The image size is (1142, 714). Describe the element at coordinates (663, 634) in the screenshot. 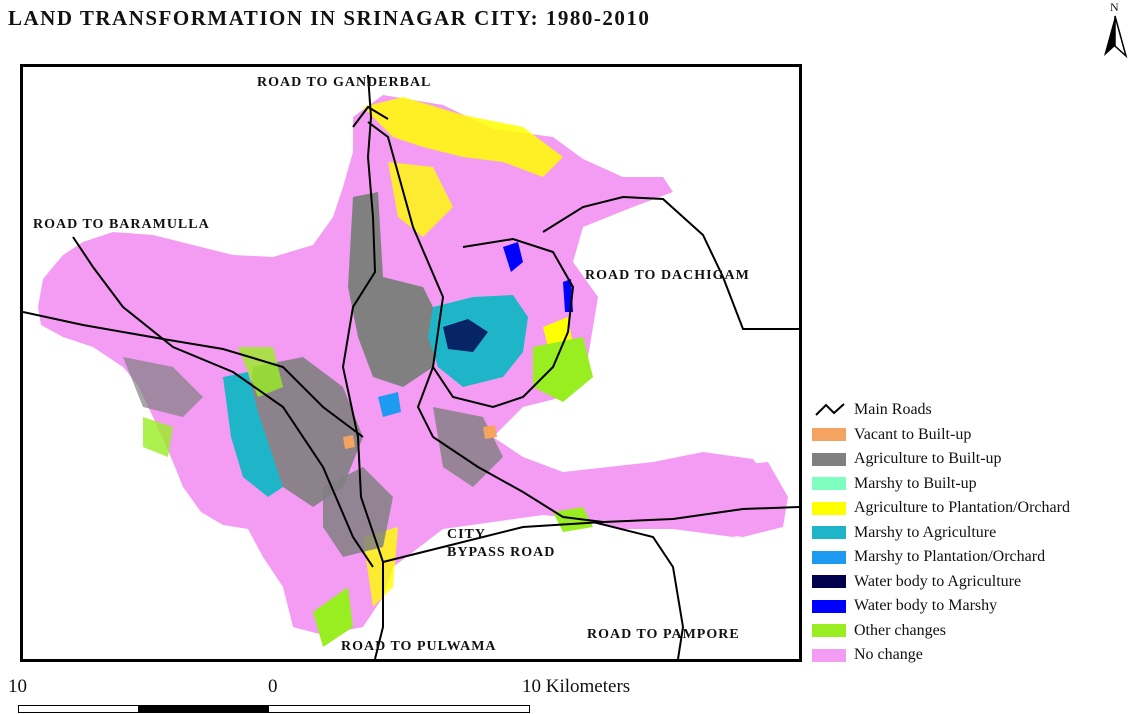

I see `road-label-pampore: ROAD TO PAMPORE` at that location.